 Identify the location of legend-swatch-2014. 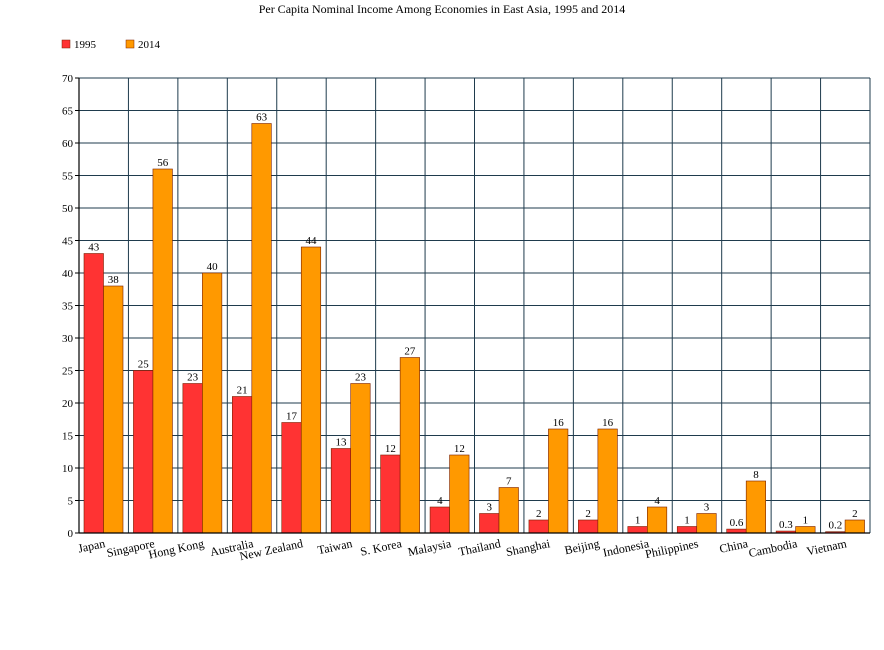
(130, 44).